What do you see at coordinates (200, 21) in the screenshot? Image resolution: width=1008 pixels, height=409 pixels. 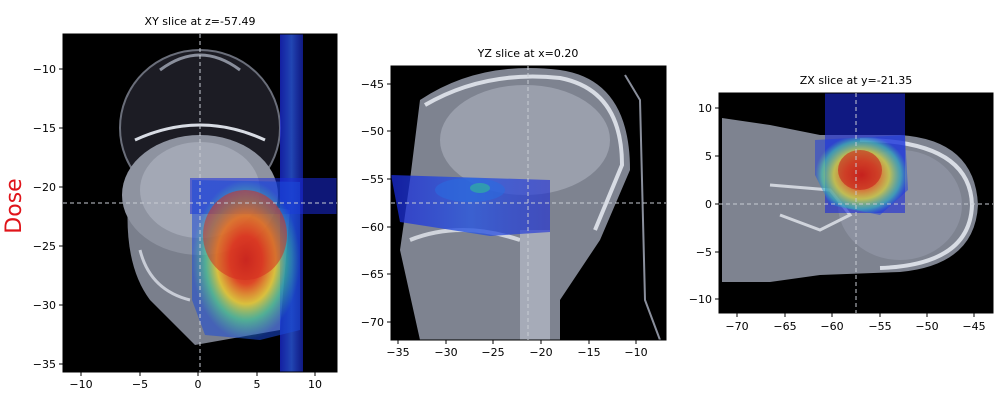 I see `panel-title: XY slice at z=-57.49` at bounding box center [200, 21].